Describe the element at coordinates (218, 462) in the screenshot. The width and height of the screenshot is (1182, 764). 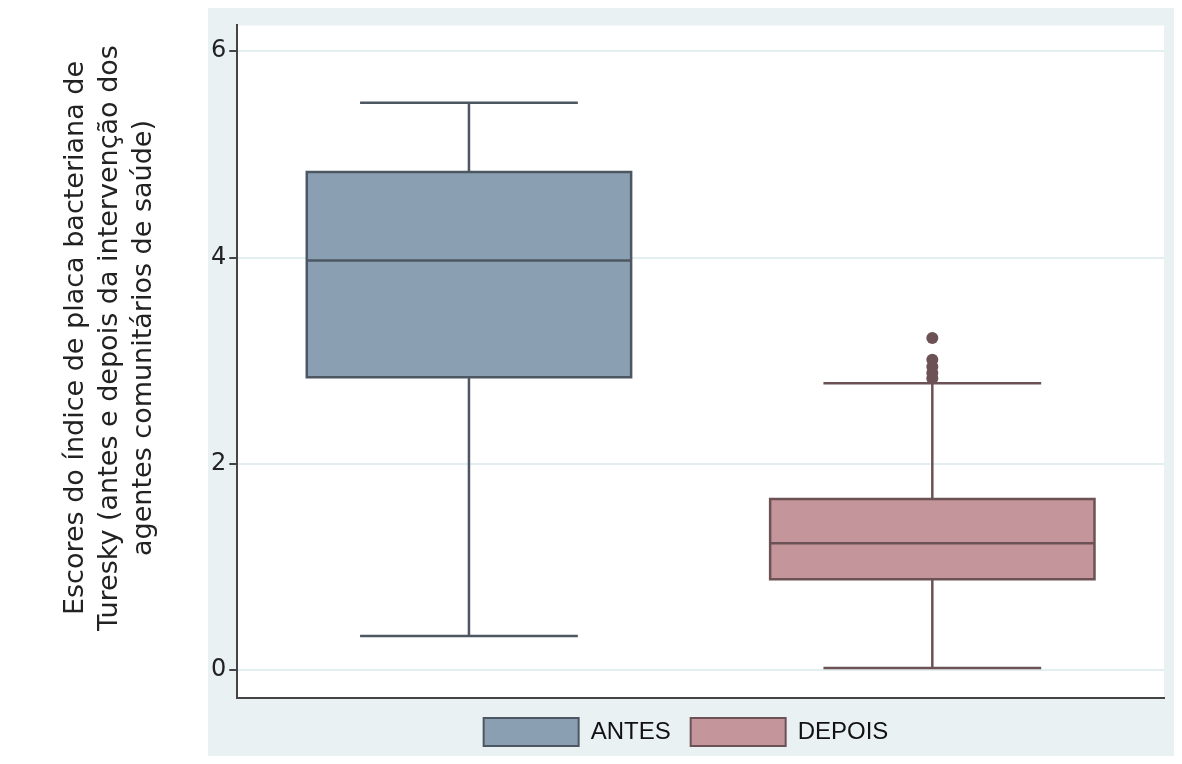
I see `y-tick-label: 2` at that location.